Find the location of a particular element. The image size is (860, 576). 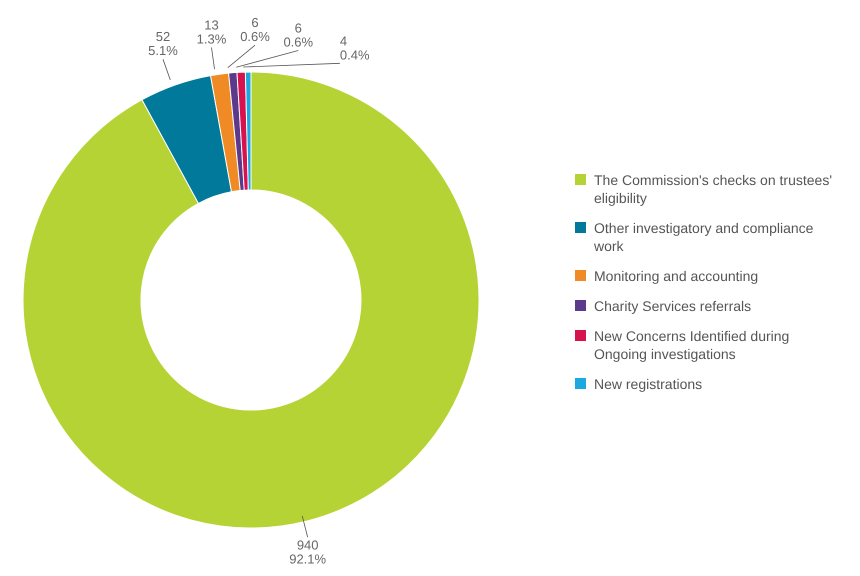

legend-label: Charity Services referrals is located at coordinates (673, 306).